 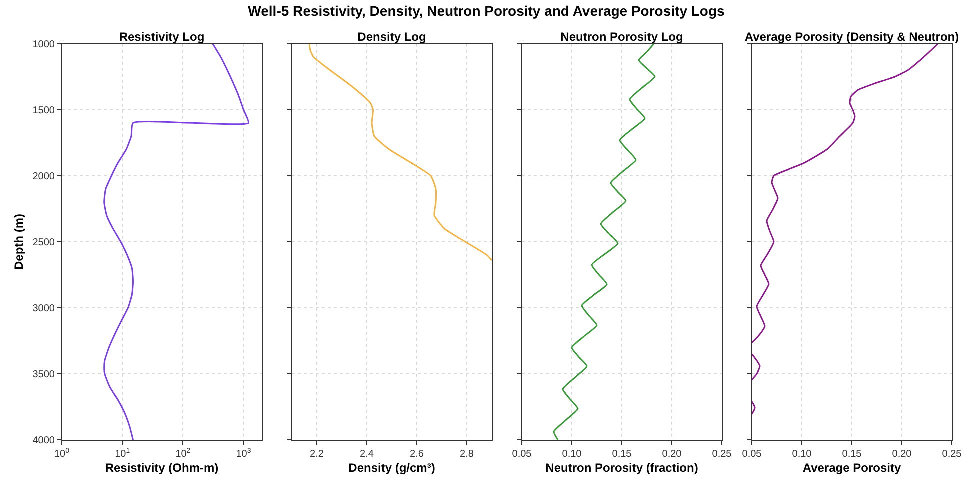 What do you see at coordinates (44, 177) in the screenshot?
I see `y-tick-label: 2000` at bounding box center [44, 177].